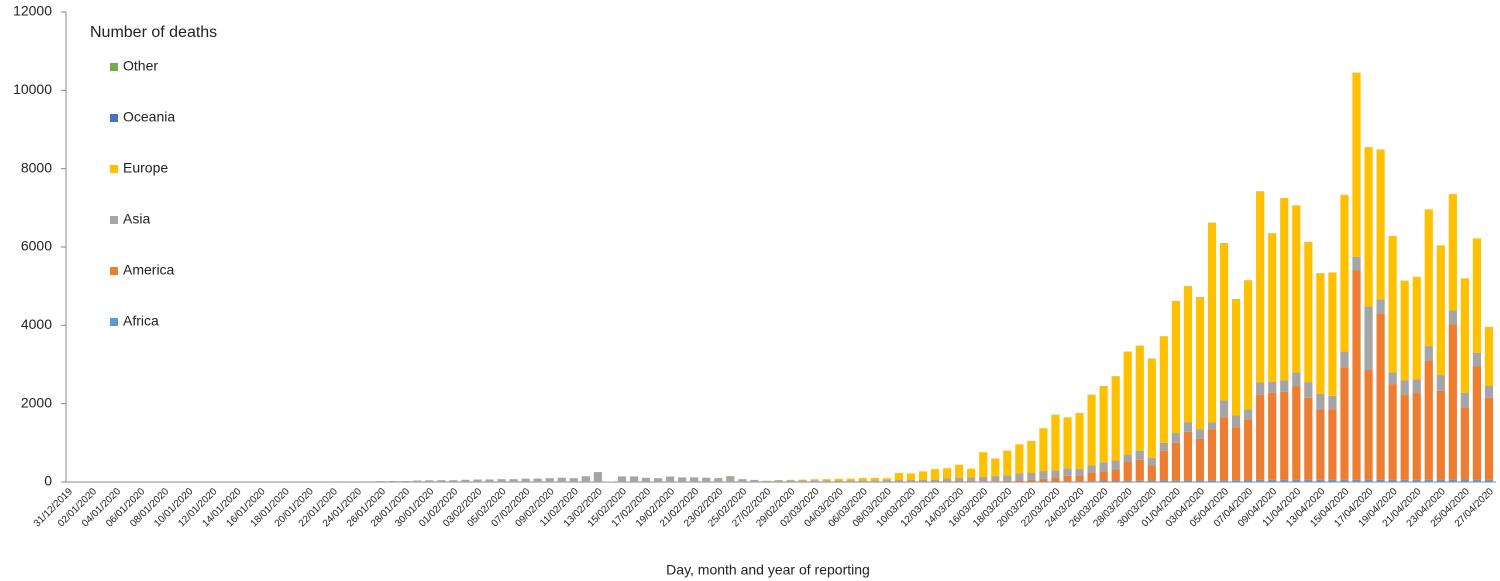  I want to click on y-tick-label: 0, so click(48, 481).